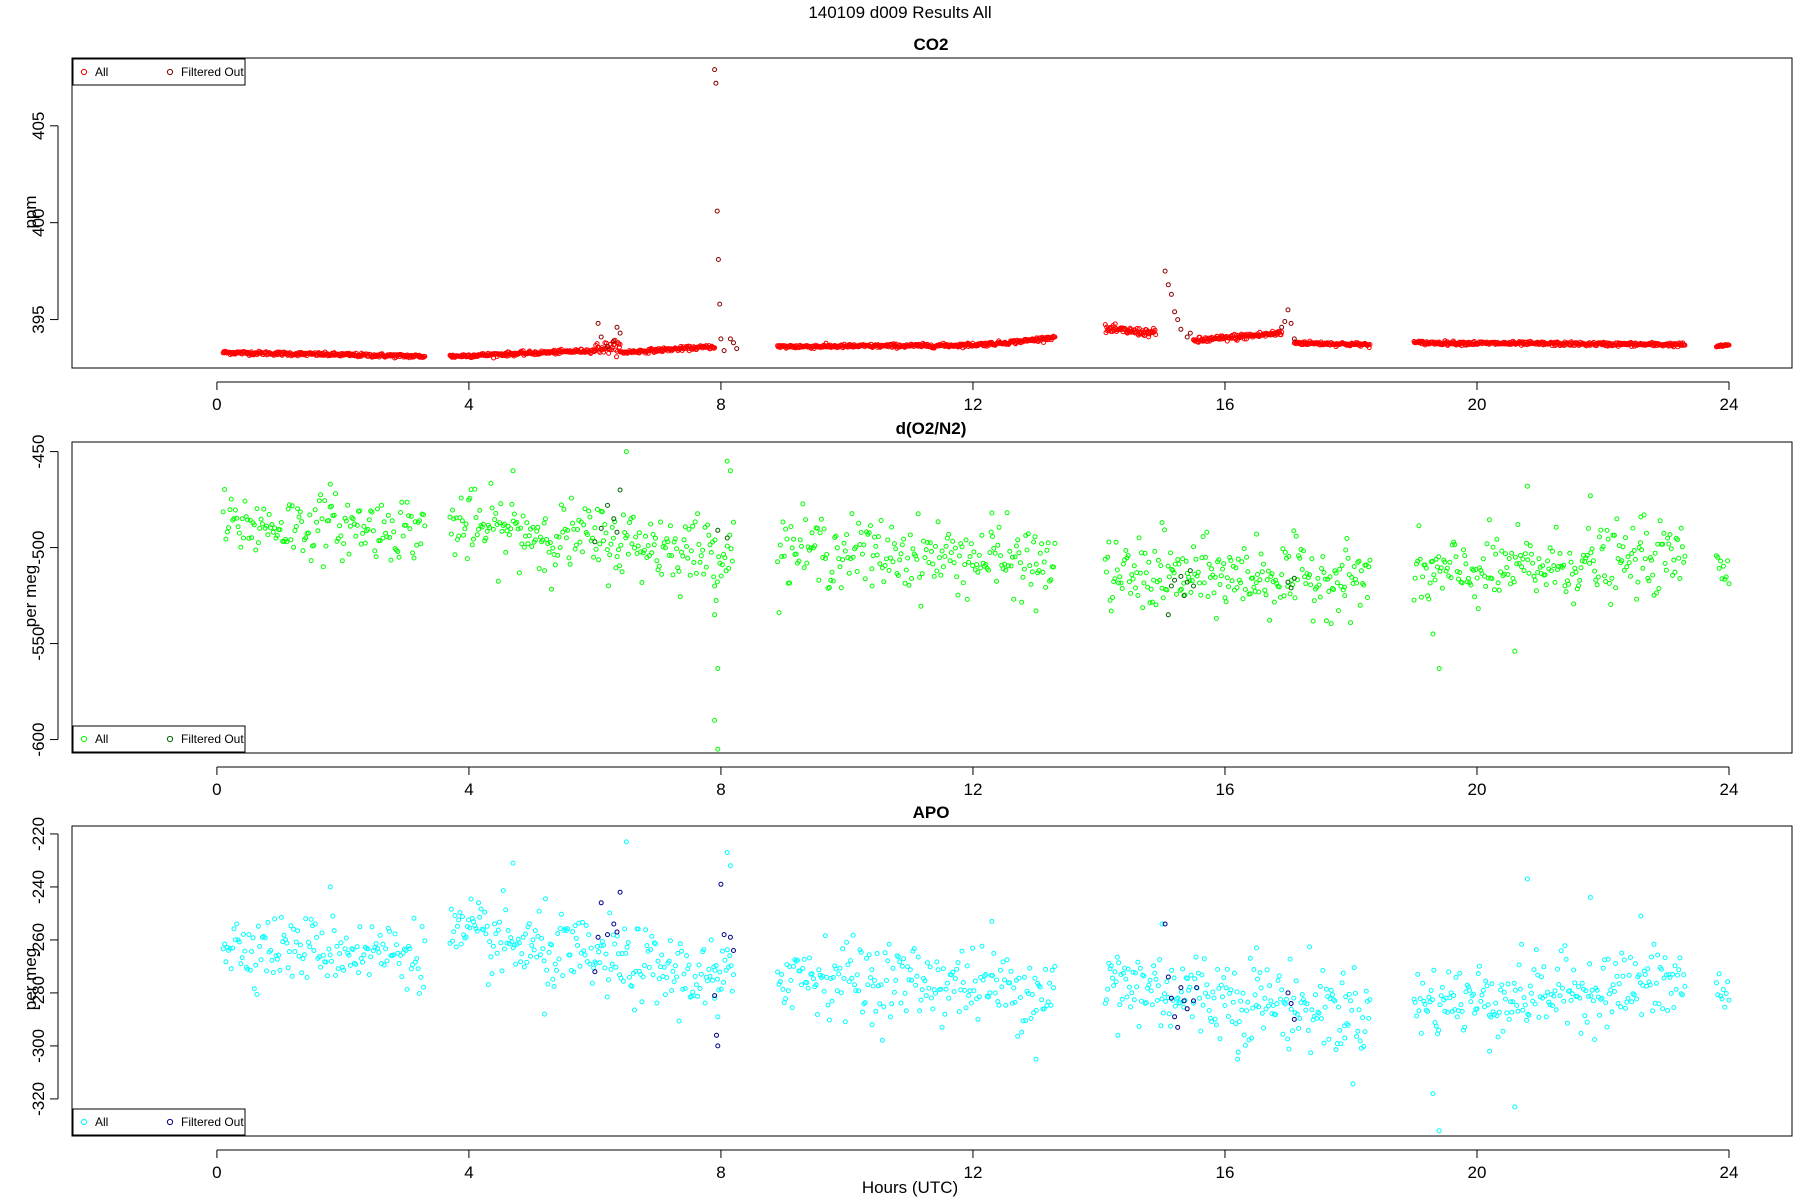 Image resolution: width=1800 pixels, height=1200 pixels. What do you see at coordinates (101, 72) in the screenshot?
I see `legend-label: All` at bounding box center [101, 72].